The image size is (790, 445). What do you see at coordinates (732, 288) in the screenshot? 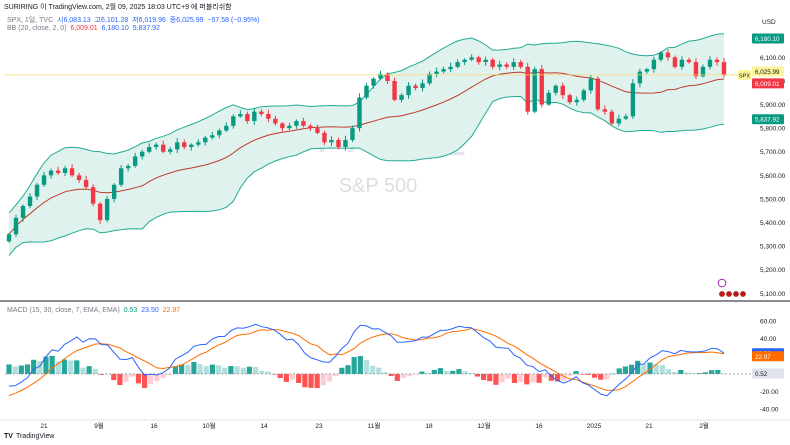
I see `event-markers` at bounding box center [732, 288].